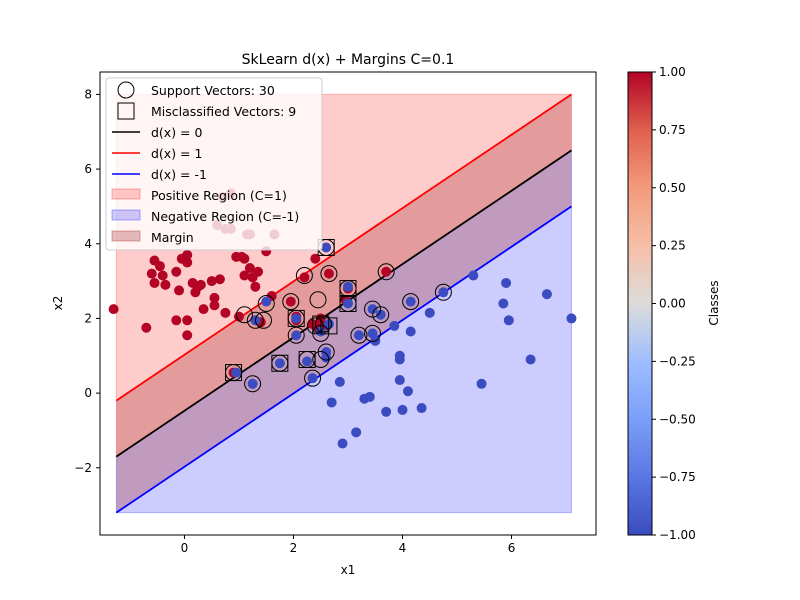  I want to click on legend-margin-swatch, so click(126, 236).